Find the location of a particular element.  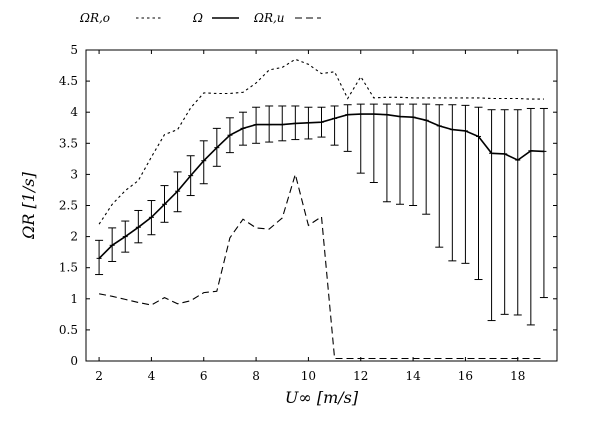

y-tick-label: 4 is located at coordinates (74, 112).